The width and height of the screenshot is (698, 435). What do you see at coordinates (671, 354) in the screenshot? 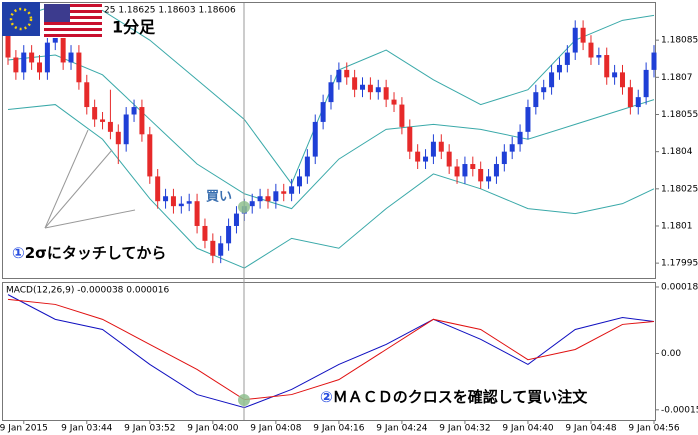
I see `y-tick-label: 0.00` at bounding box center [671, 354].